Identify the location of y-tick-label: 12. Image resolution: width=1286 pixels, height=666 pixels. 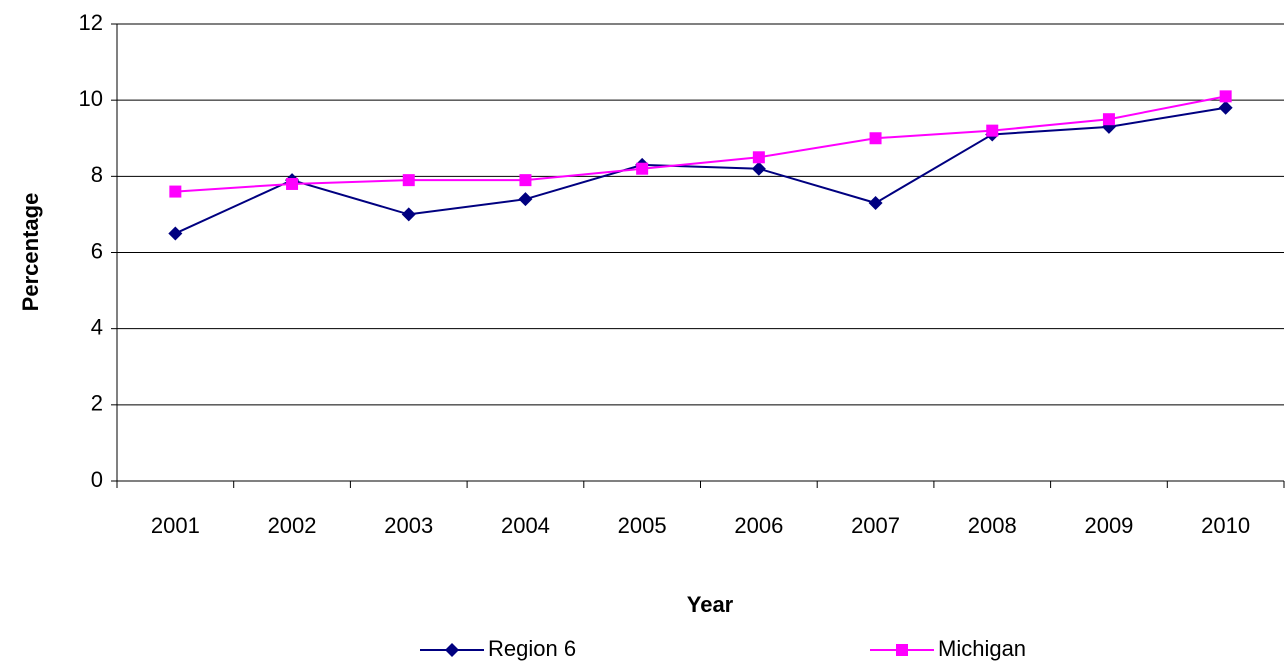
(91, 22).